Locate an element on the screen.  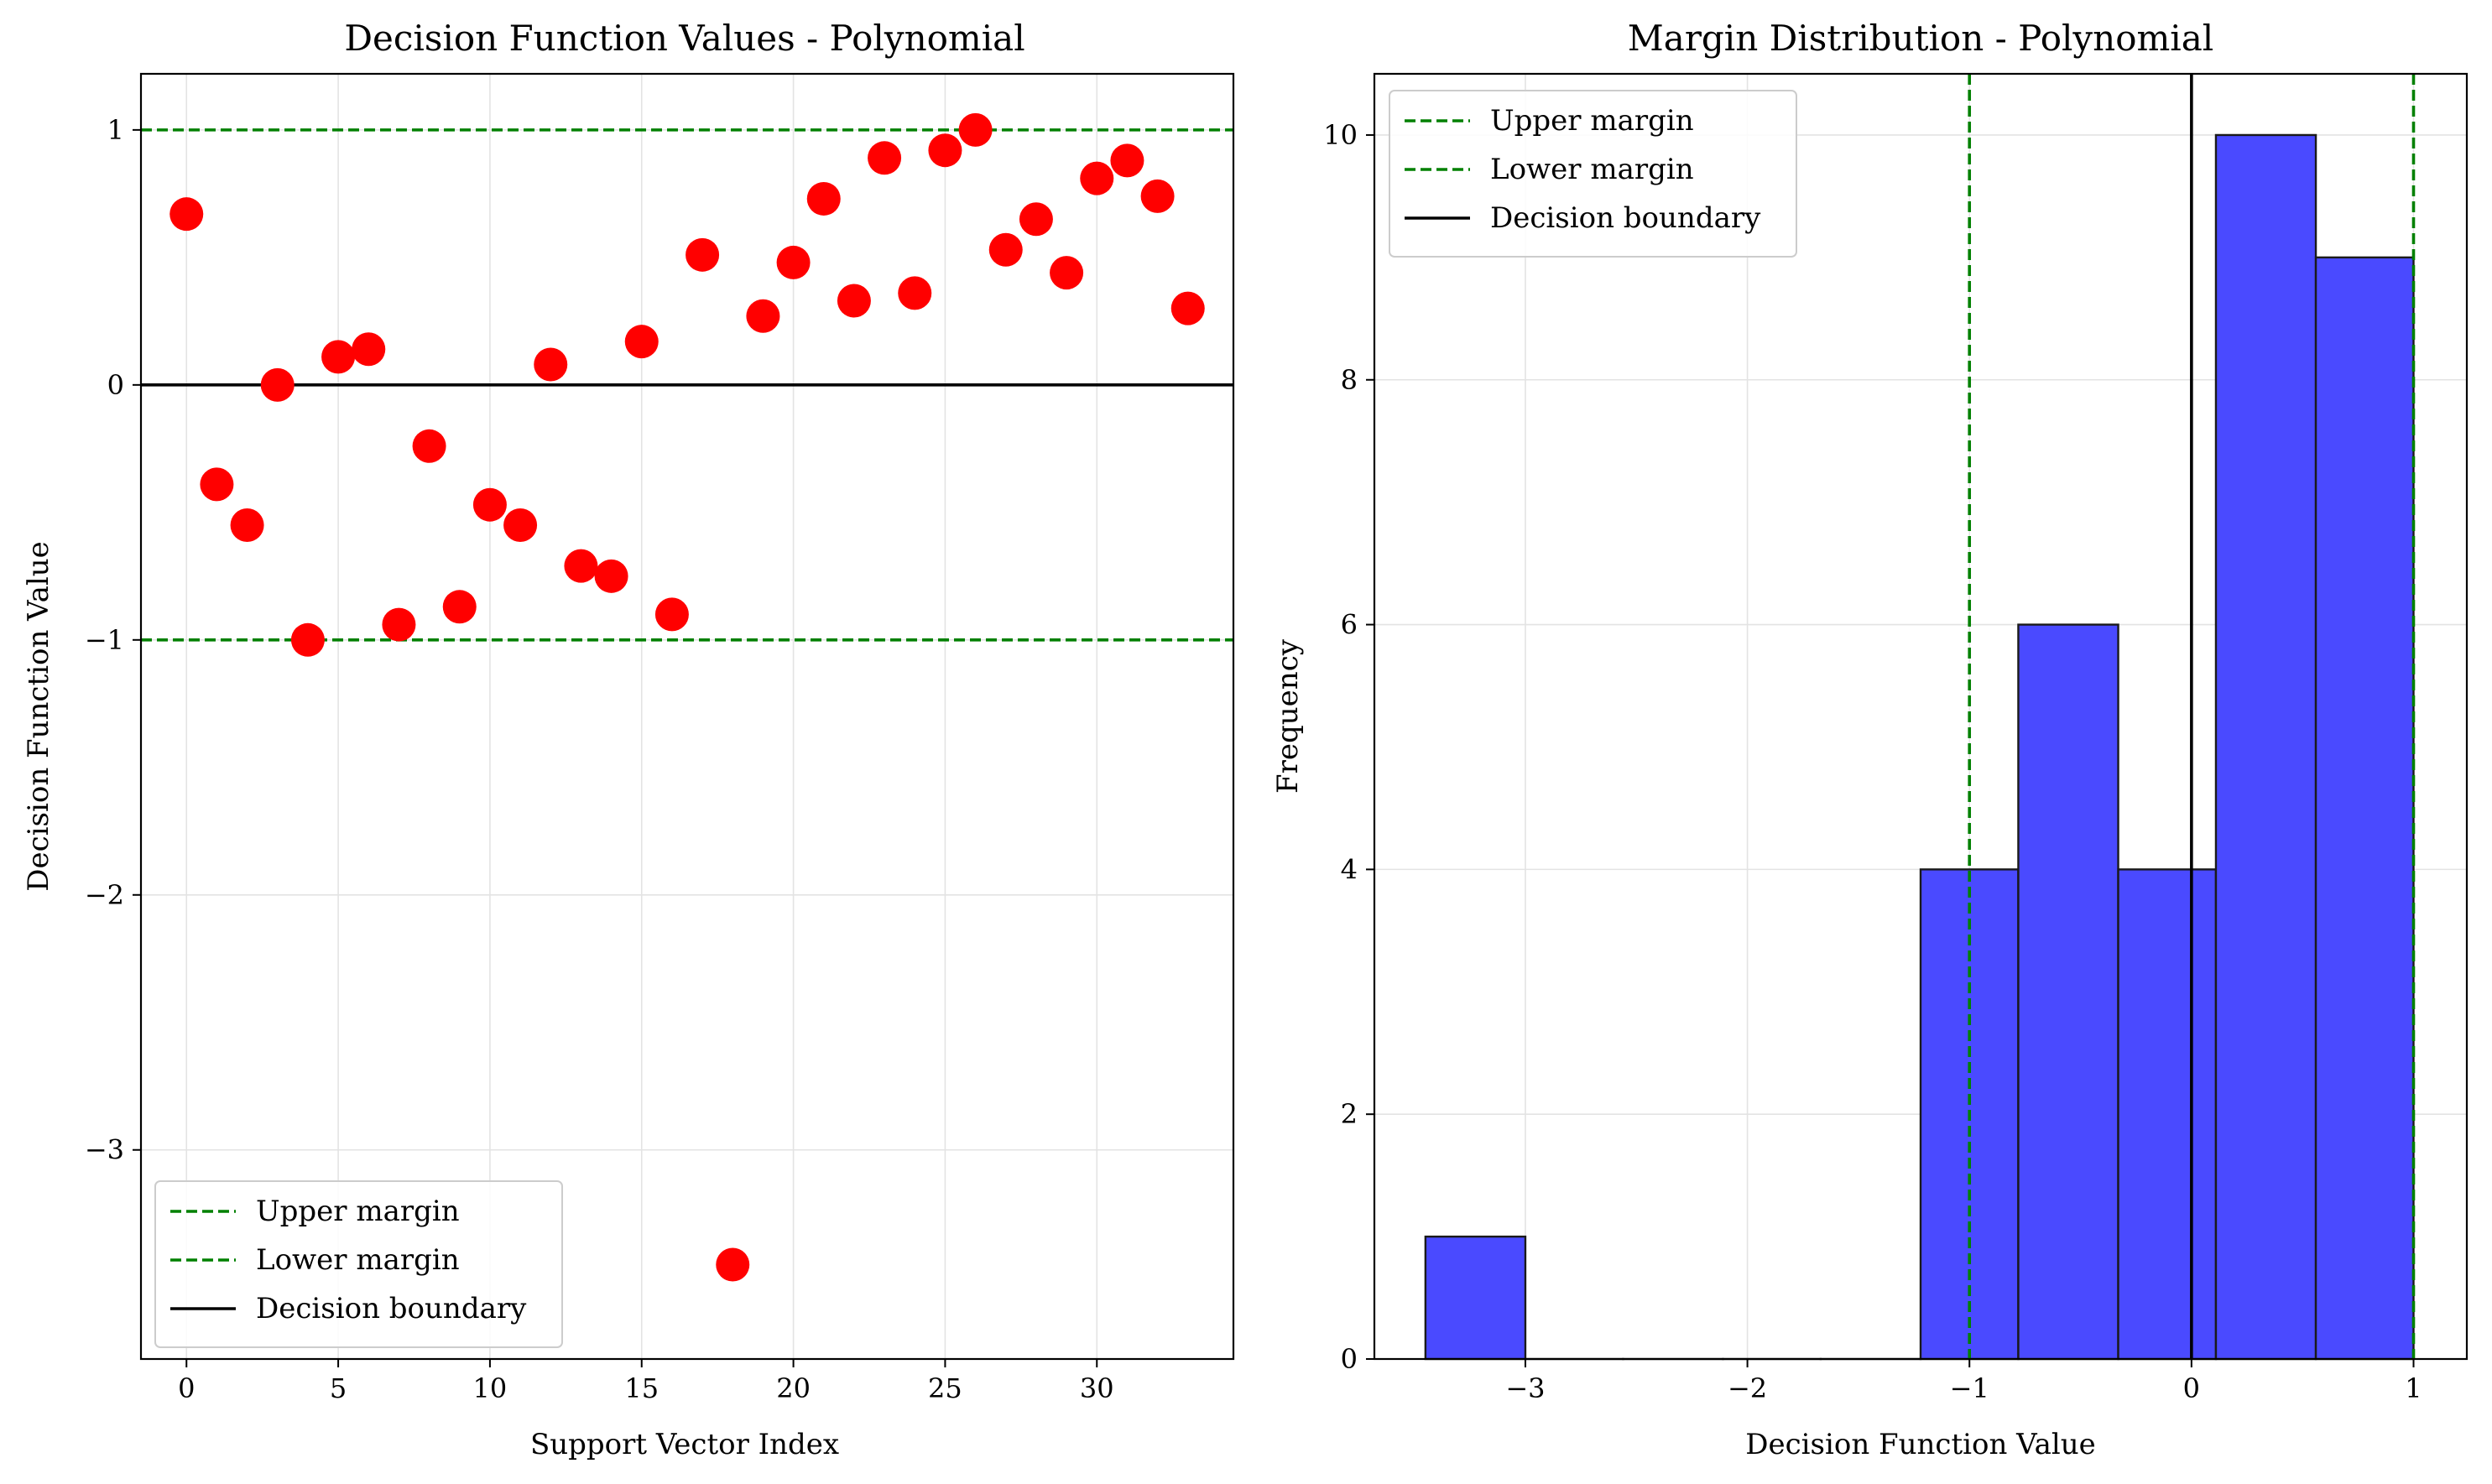
histogram-y-tick-label: 8 is located at coordinates (1349, 380).